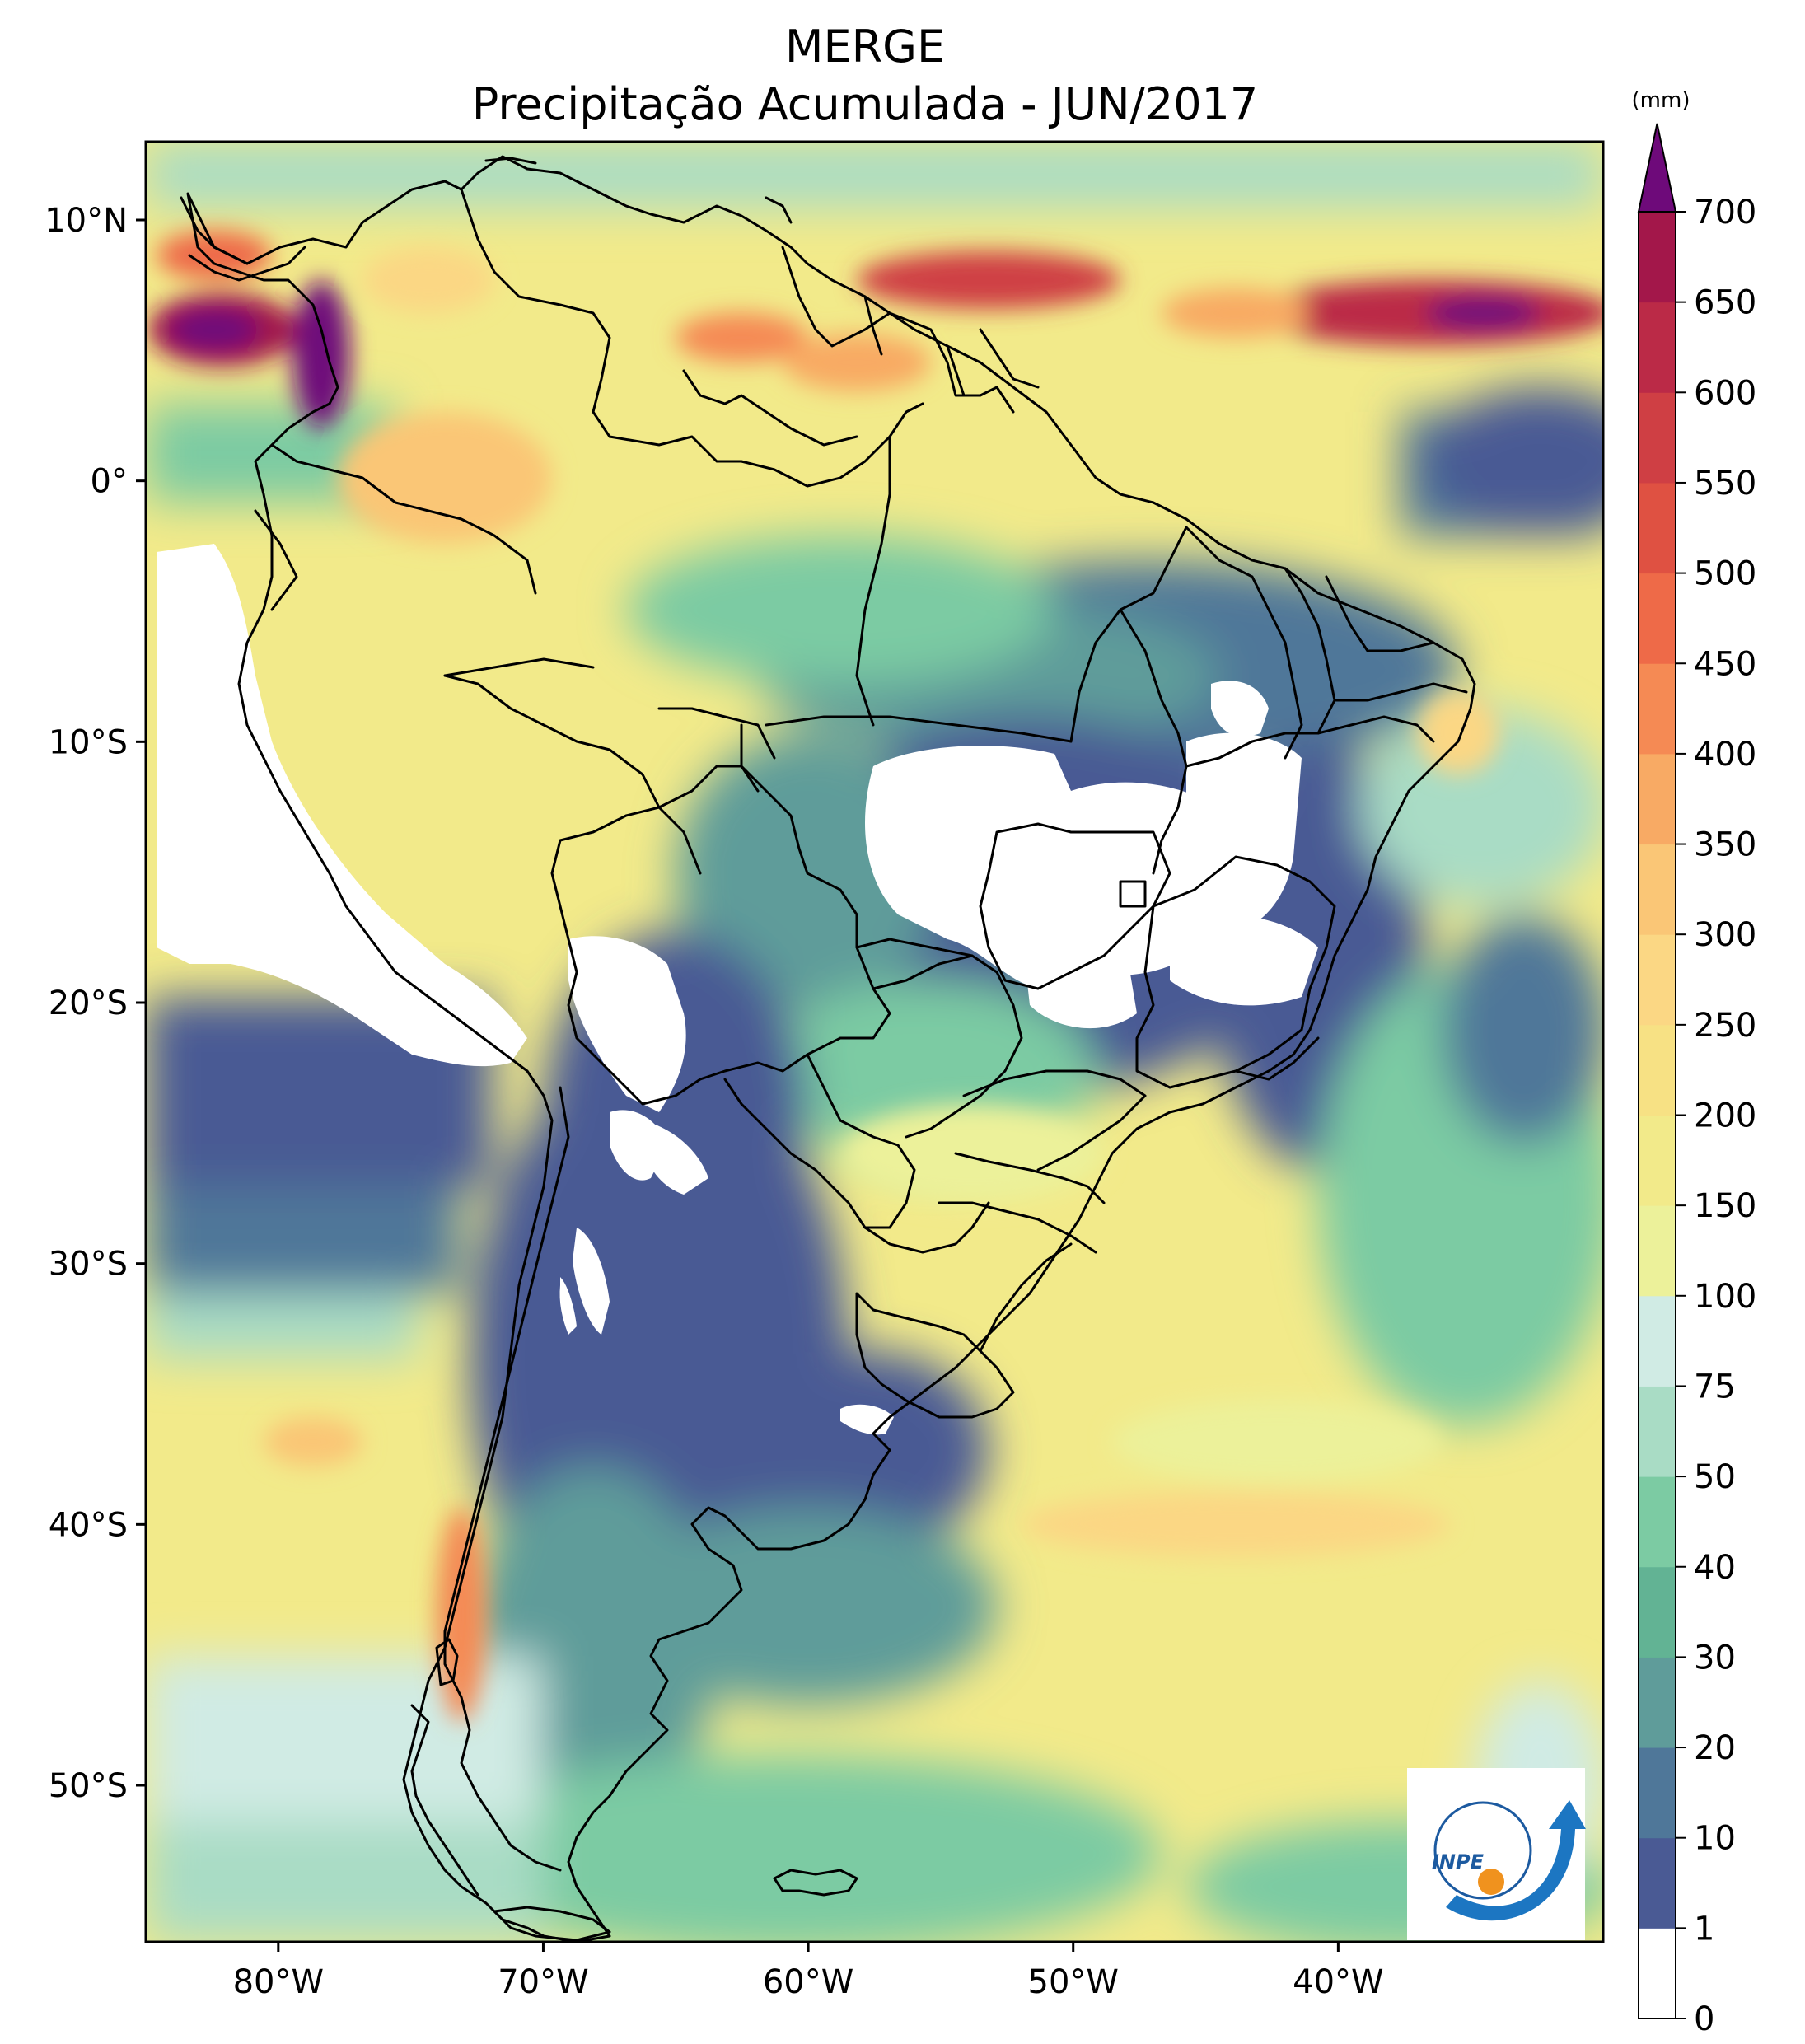 This screenshot has width=1805, height=2044. I want to click on colorbar-tick-label: 40, so click(1715, 1568).